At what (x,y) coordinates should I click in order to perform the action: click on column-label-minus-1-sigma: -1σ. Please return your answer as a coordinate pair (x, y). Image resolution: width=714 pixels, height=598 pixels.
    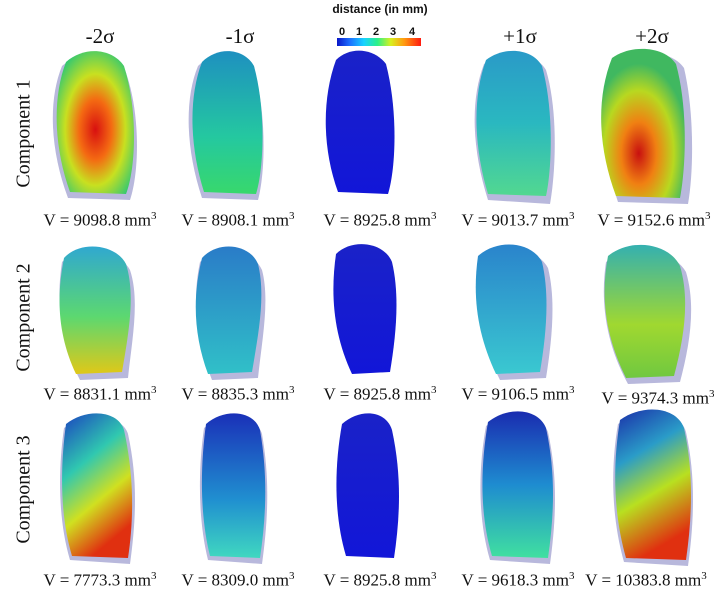
    Looking at the image, I should click on (240, 36).